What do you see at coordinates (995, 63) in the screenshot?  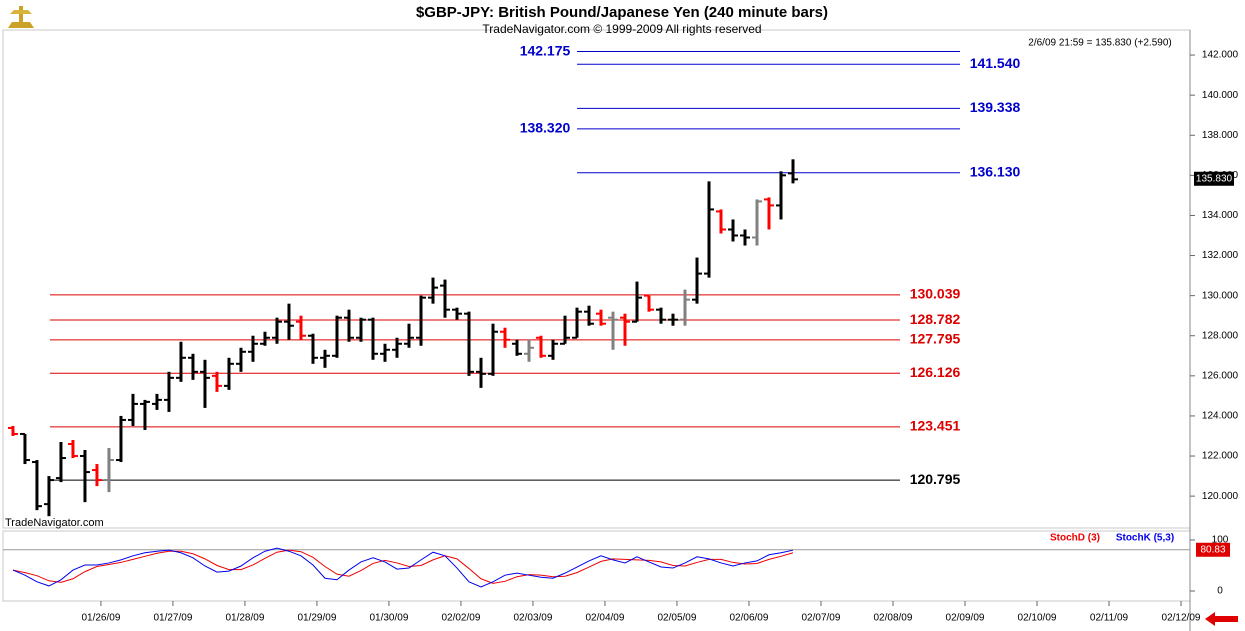 I see `level-label: 141.540` at bounding box center [995, 63].